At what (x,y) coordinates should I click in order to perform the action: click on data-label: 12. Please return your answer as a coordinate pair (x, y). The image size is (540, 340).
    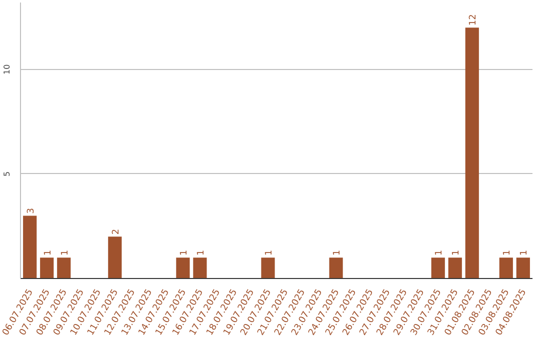
    Looking at the image, I should click on (473, 20).